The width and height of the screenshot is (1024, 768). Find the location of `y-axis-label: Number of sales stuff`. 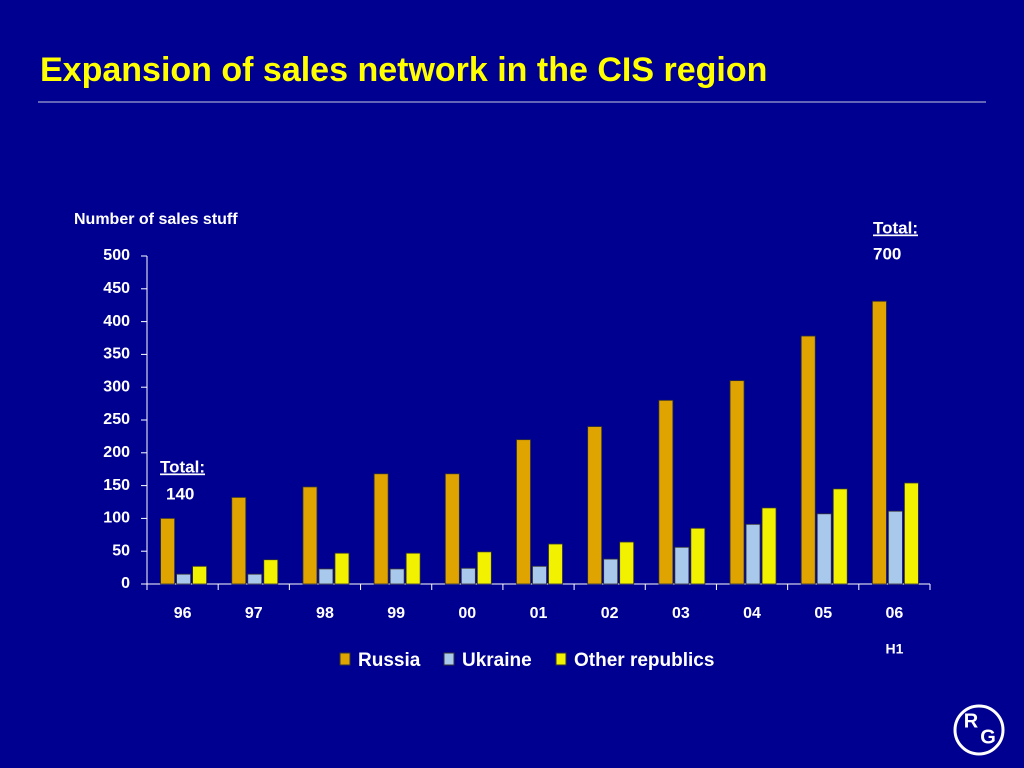

y-axis-label: Number of sales stuff is located at coordinates (156, 219).